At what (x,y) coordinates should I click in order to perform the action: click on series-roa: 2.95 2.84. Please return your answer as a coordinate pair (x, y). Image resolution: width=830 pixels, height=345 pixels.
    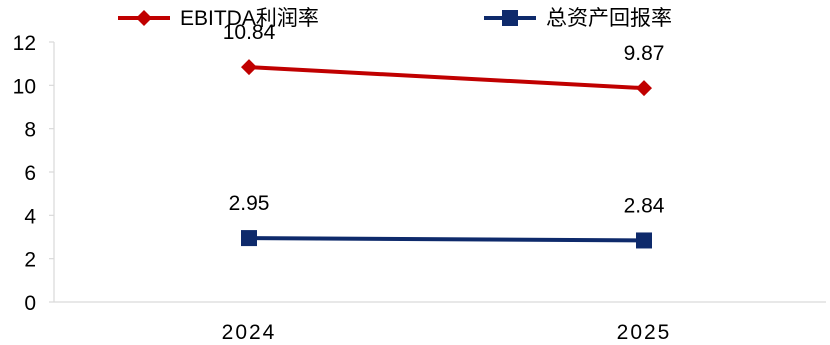
    Looking at the image, I should click on (447, 220).